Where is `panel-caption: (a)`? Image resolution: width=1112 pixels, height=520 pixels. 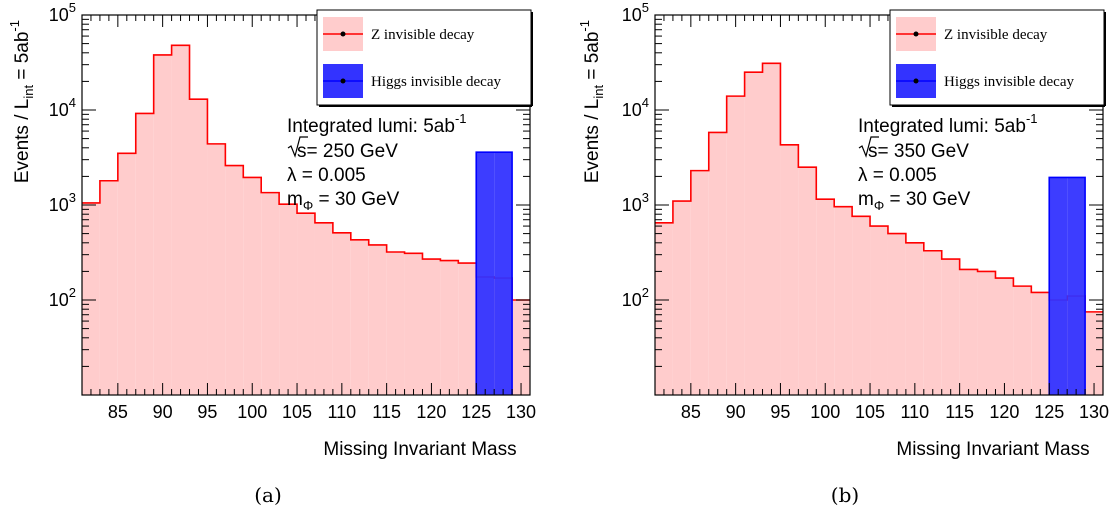 panel-caption: (a) is located at coordinates (268, 495).